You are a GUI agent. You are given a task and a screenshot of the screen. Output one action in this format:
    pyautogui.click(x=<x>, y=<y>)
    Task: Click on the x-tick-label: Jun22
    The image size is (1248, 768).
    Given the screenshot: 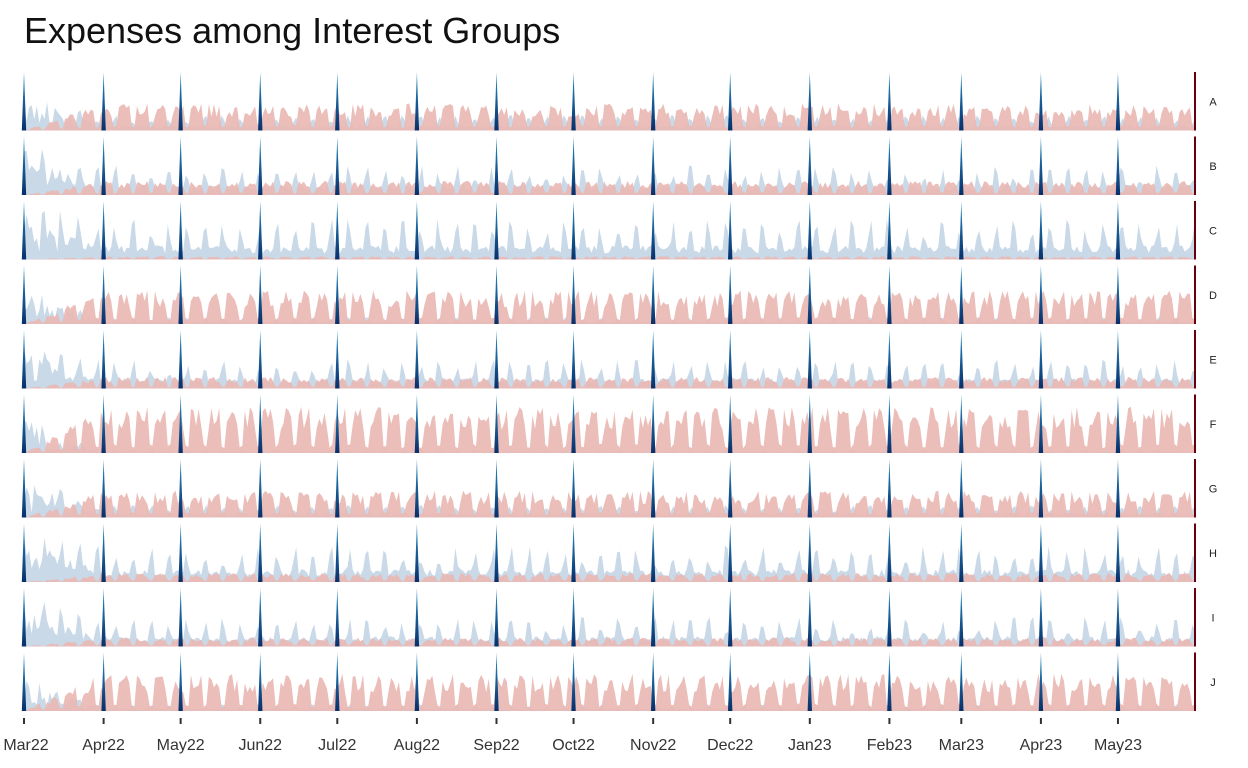 What is the action you would take?
    pyautogui.click(x=260, y=745)
    